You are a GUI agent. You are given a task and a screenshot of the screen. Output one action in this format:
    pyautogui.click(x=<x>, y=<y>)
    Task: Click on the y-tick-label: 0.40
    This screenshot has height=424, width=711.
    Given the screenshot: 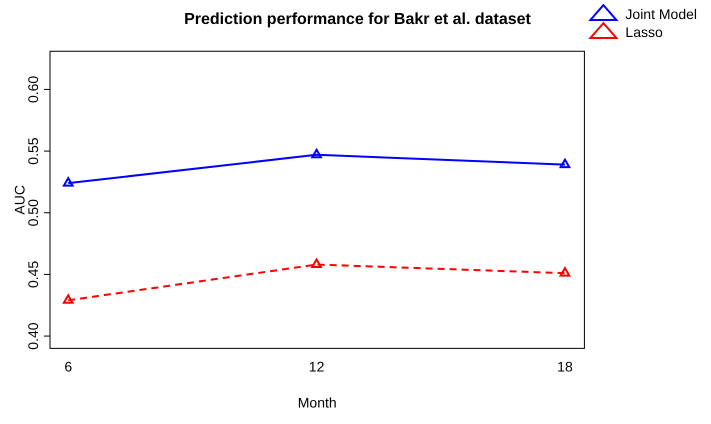 What is the action you would take?
    pyautogui.click(x=32, y=336)
    